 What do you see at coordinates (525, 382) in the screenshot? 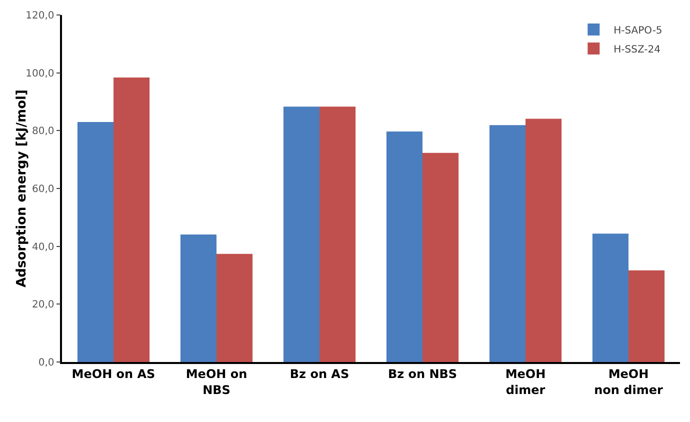
I see `x-tick-label: MeOH dimer` at bounding box center [525, 382].